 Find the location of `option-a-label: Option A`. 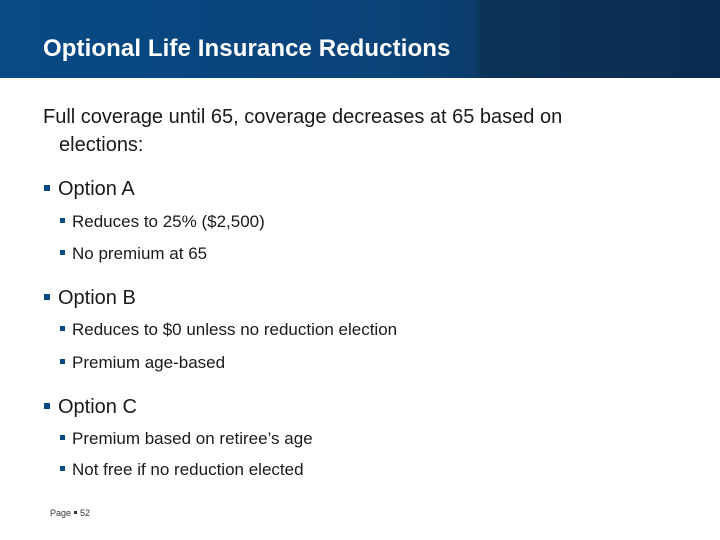

option-a-label: Option A is located at coordinates (96, 189).